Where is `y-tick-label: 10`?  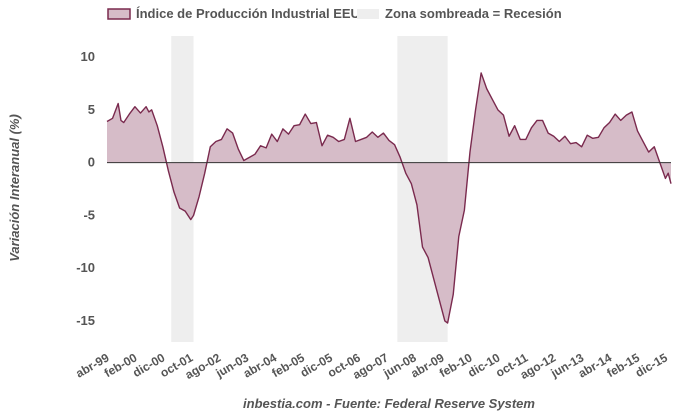 y-tick-label: 10 is located at coordinates (88, 56).